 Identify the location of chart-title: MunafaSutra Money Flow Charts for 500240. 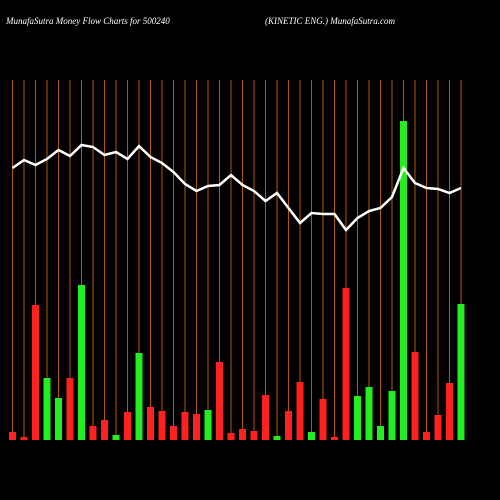
(87, 21).